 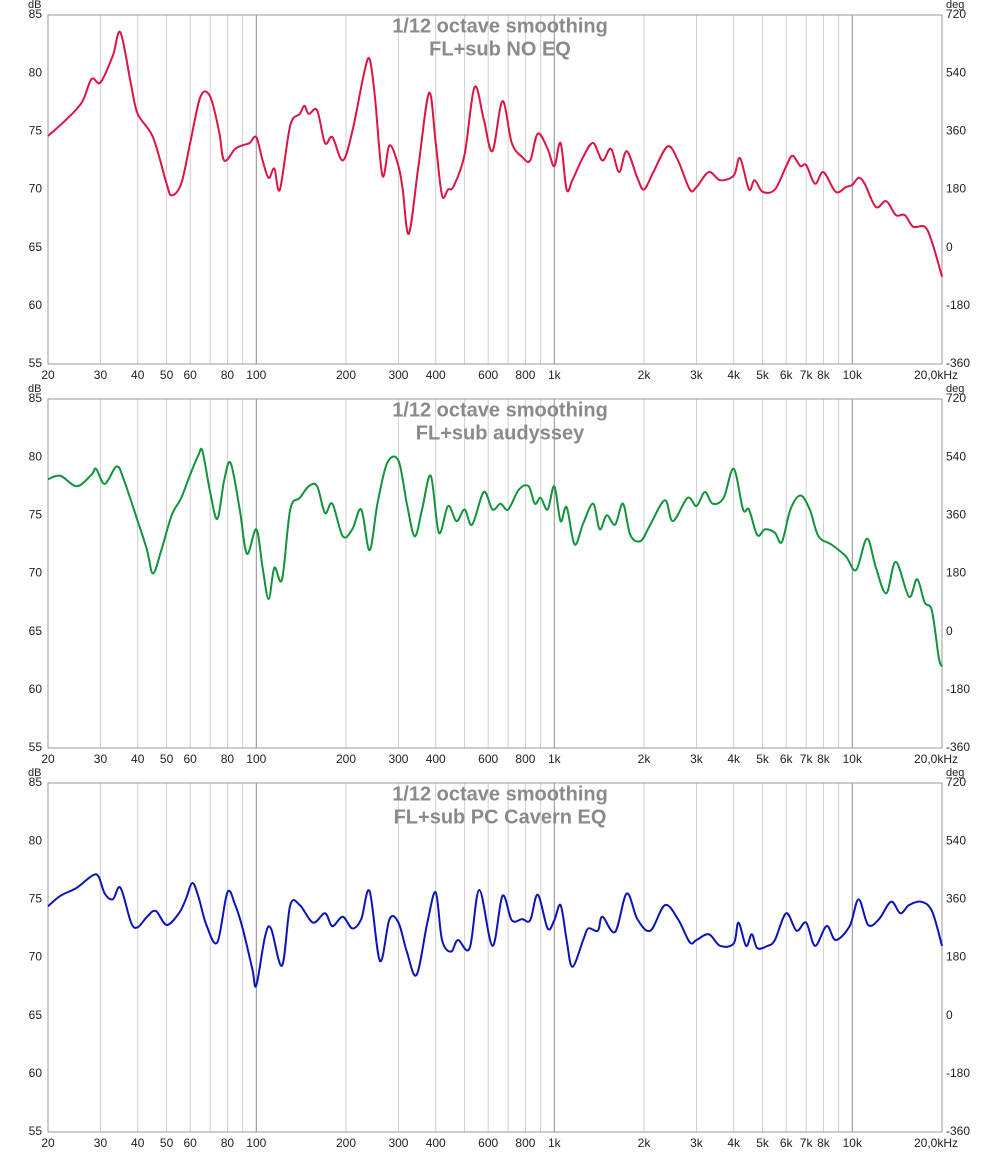 What do you see at coordinates (500, 817) in the screenshot?
I see `chart-subtitle: FL+sub PC Cavern EQ` at bounding box center [500, 817].